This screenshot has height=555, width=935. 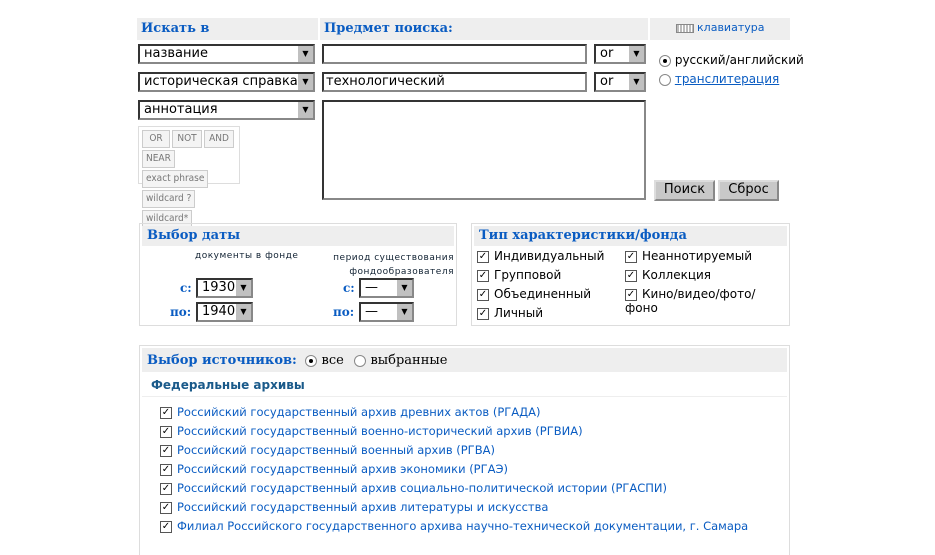 What do you see at coordinates (344, 312) in the screenshot?
I see `period-to-label: по:` at bounding box center [344, 312].